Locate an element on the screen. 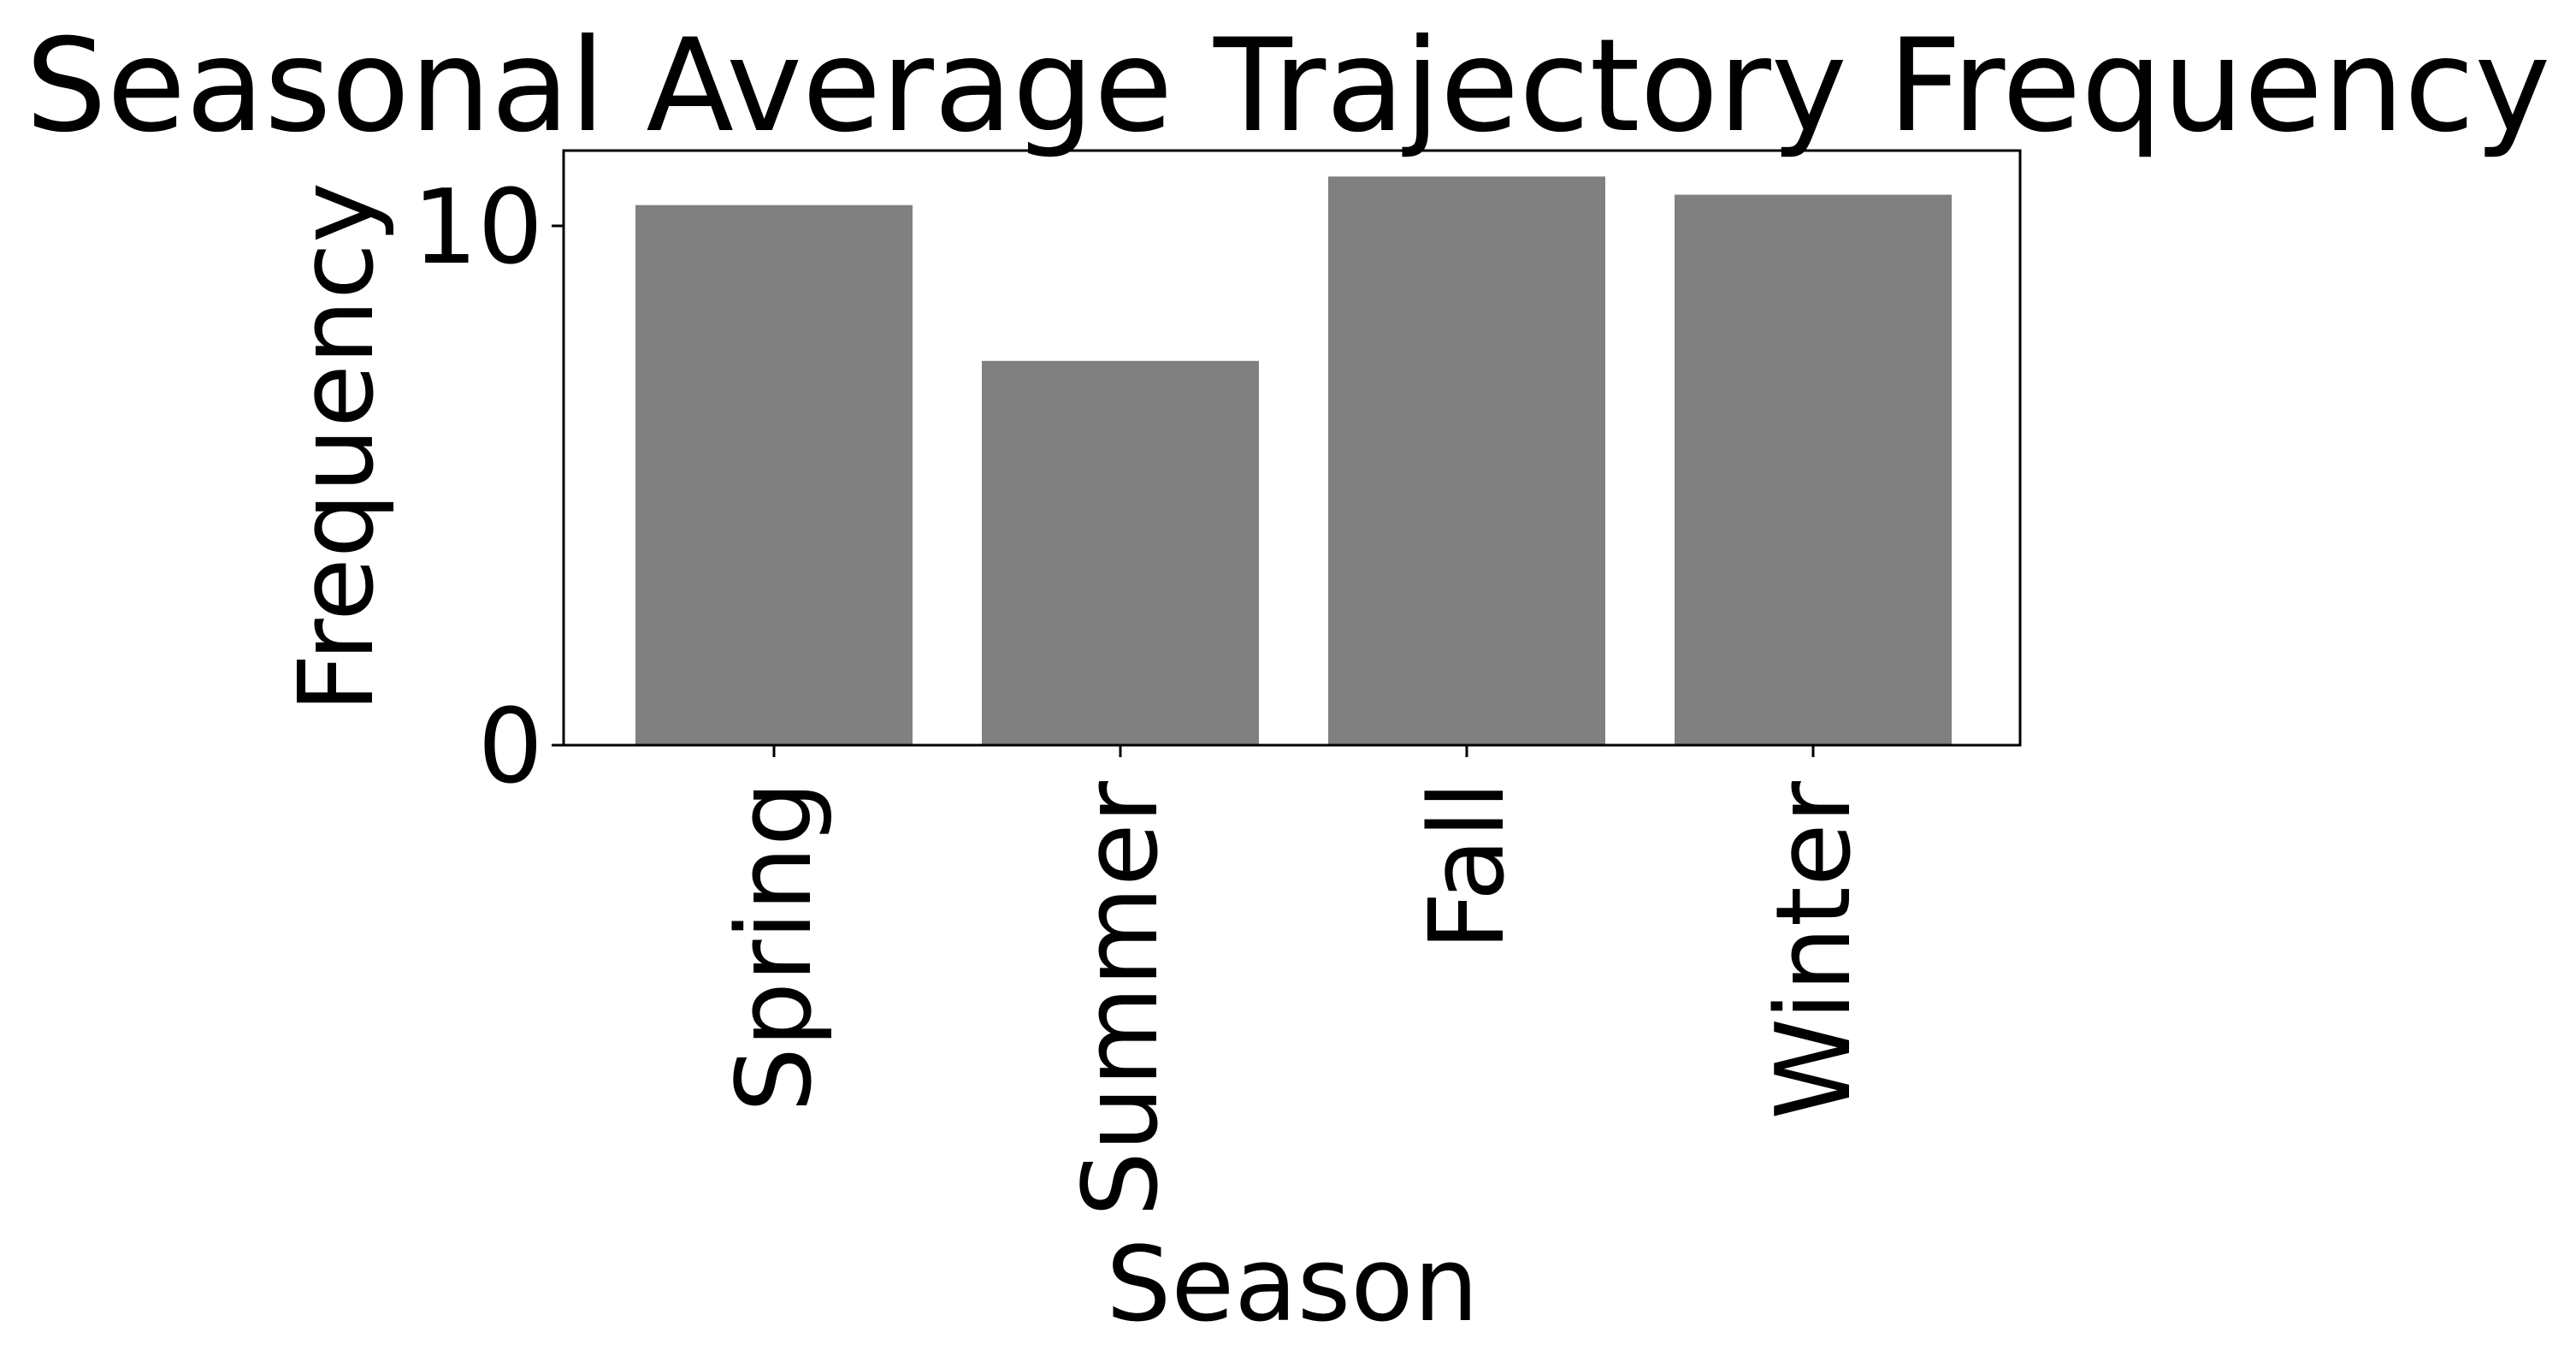 This screenshot has width=2576, height=1362. x-tick-label-spring: Spring is located at coordinates (775, 946).